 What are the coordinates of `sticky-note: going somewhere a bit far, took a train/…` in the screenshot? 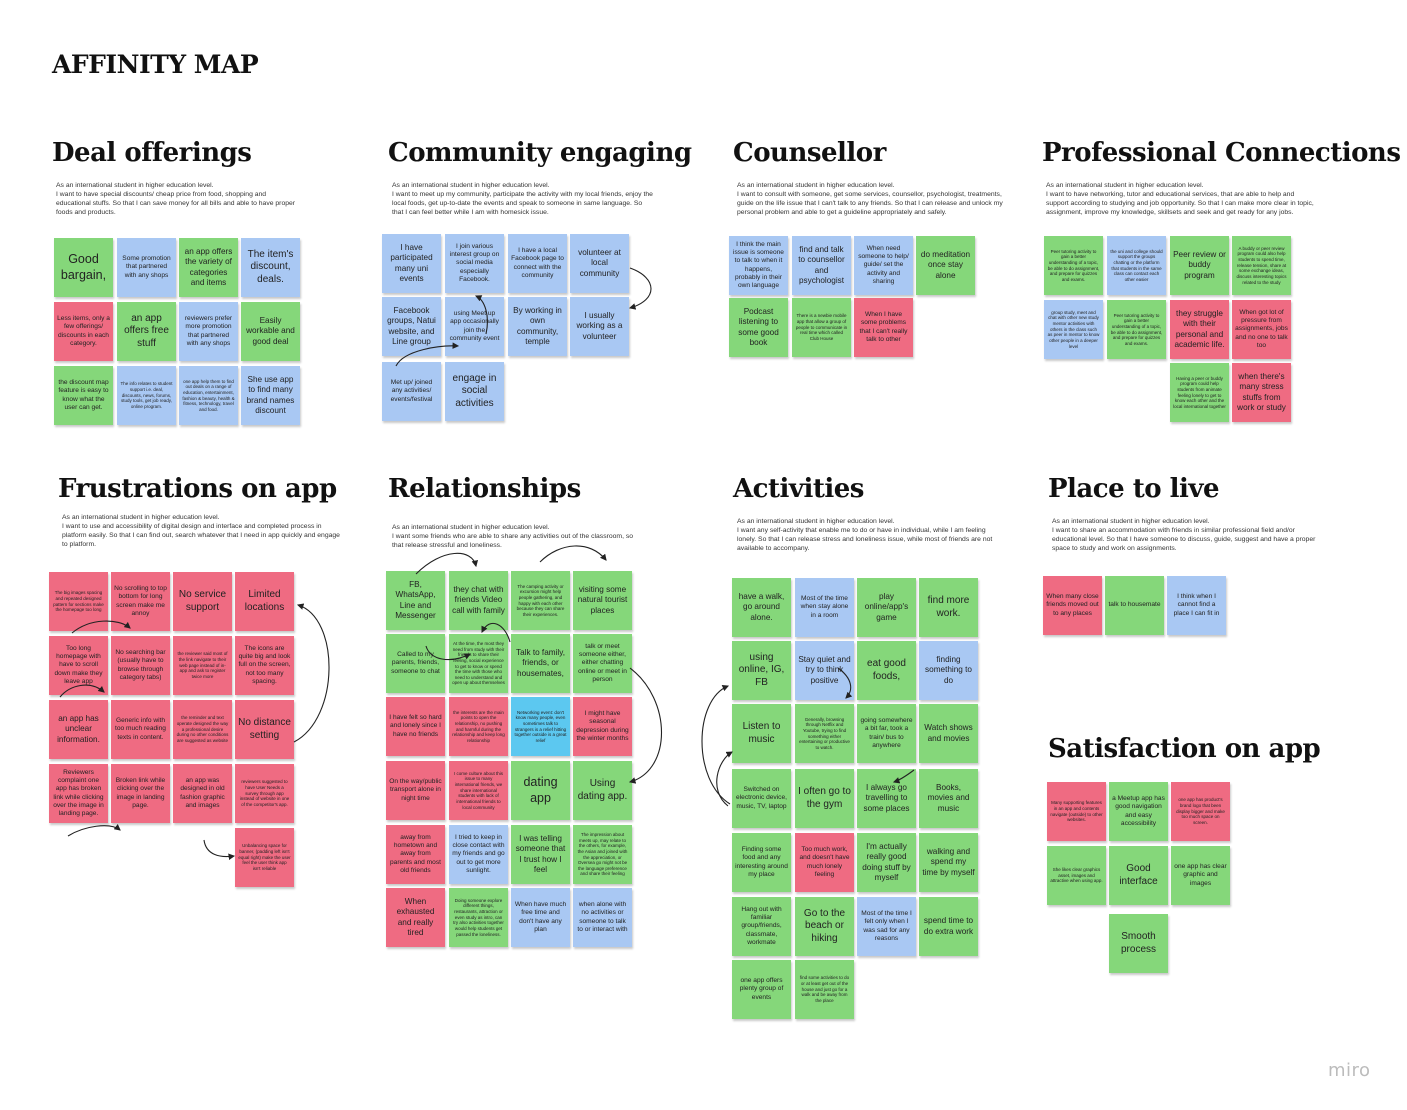 It's located at (886, 733).